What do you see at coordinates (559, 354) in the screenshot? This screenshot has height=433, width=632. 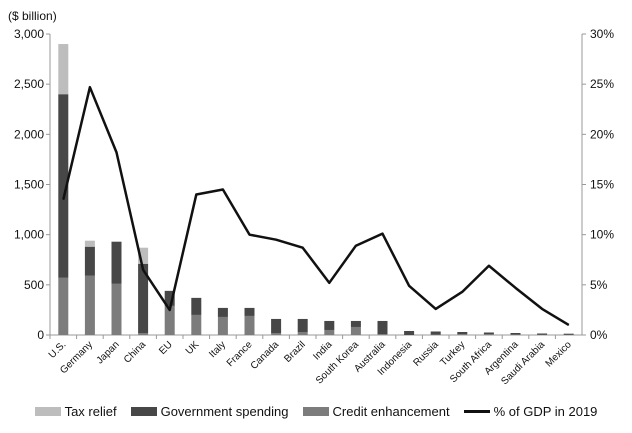 I see `x-tick-label: Mexico` at bounding box center [559, 354].